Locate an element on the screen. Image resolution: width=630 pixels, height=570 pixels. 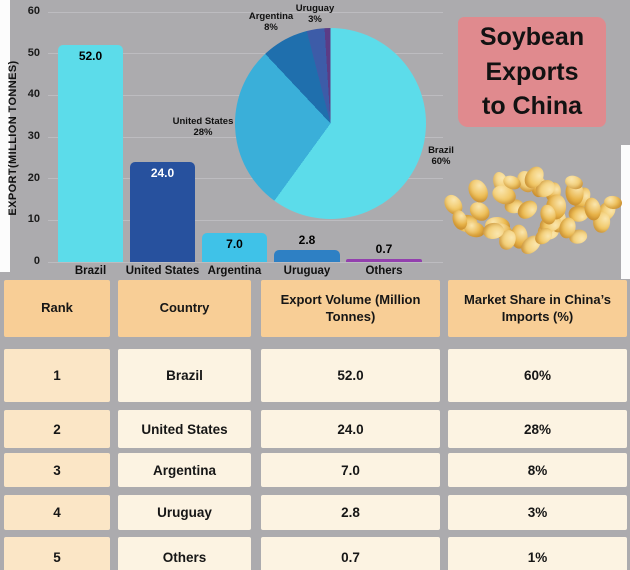
bar-others is located at coordinates (384, 260).